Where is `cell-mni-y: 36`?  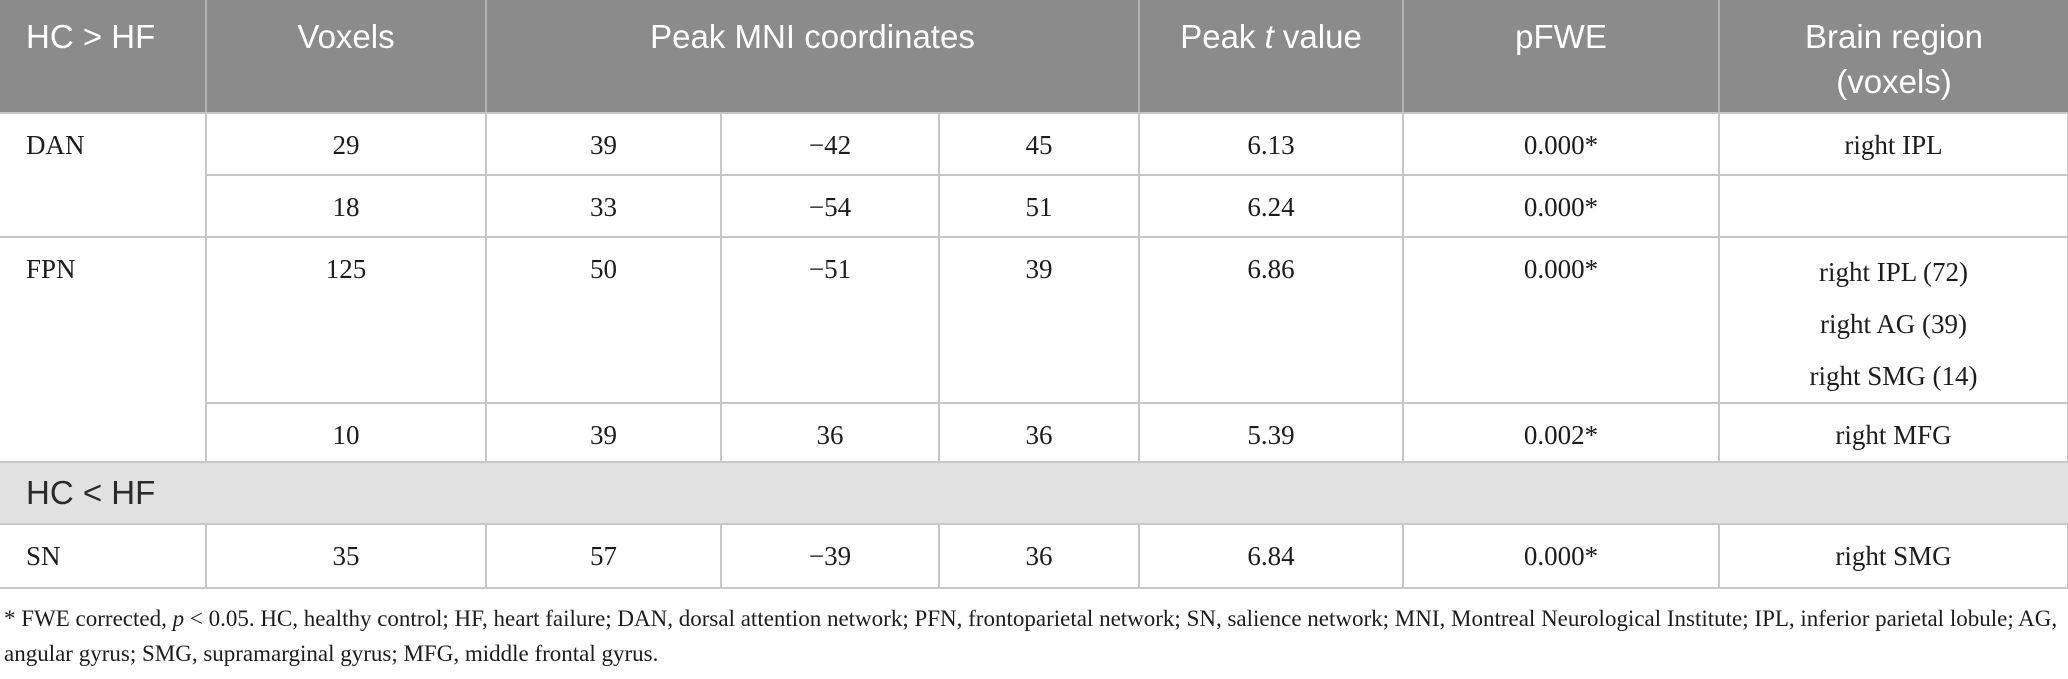
cell-mni-y: 36 is located at coordinates (830, 433).